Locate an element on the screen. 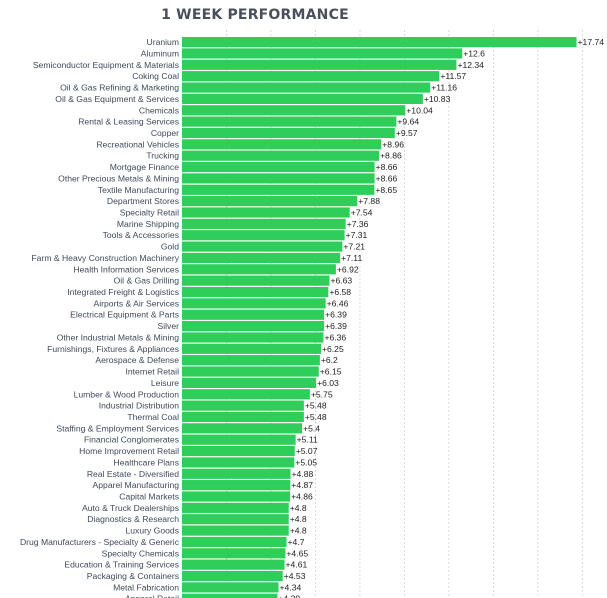 The height and width of the screenshot is (598, 607). category-label: Copper is located at coordinates (165, 133).